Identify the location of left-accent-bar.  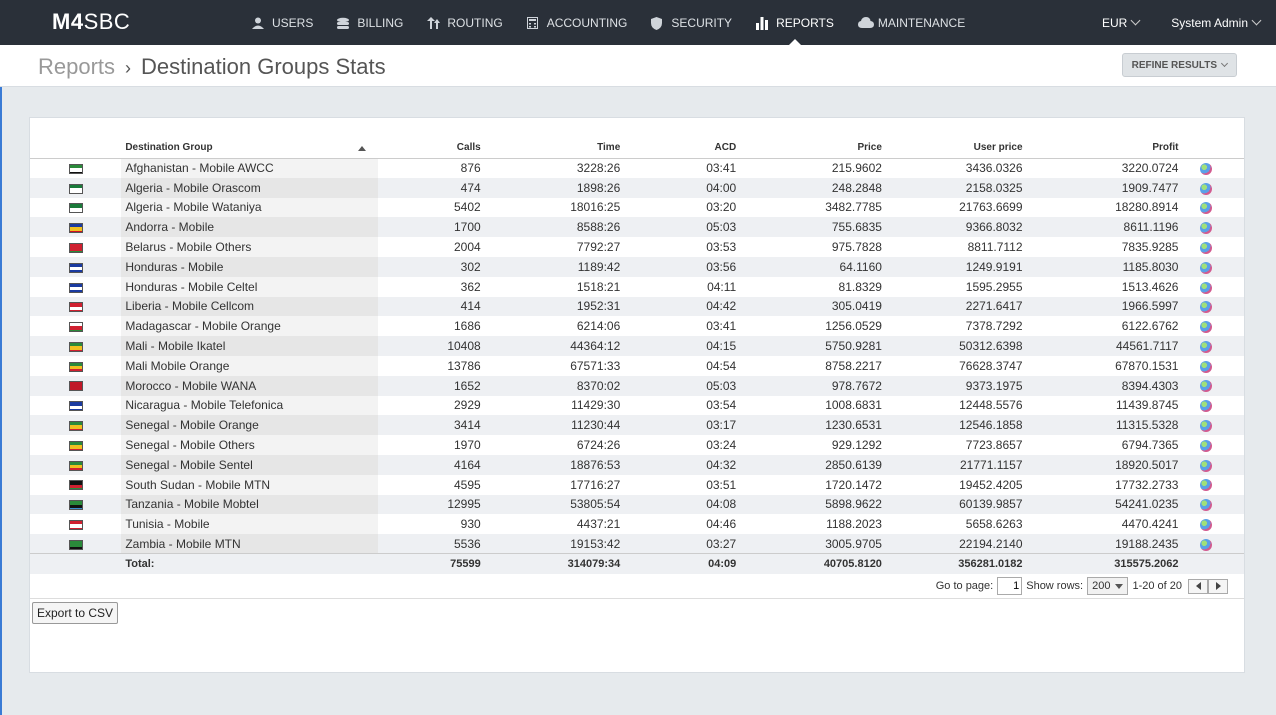
(1, 380).